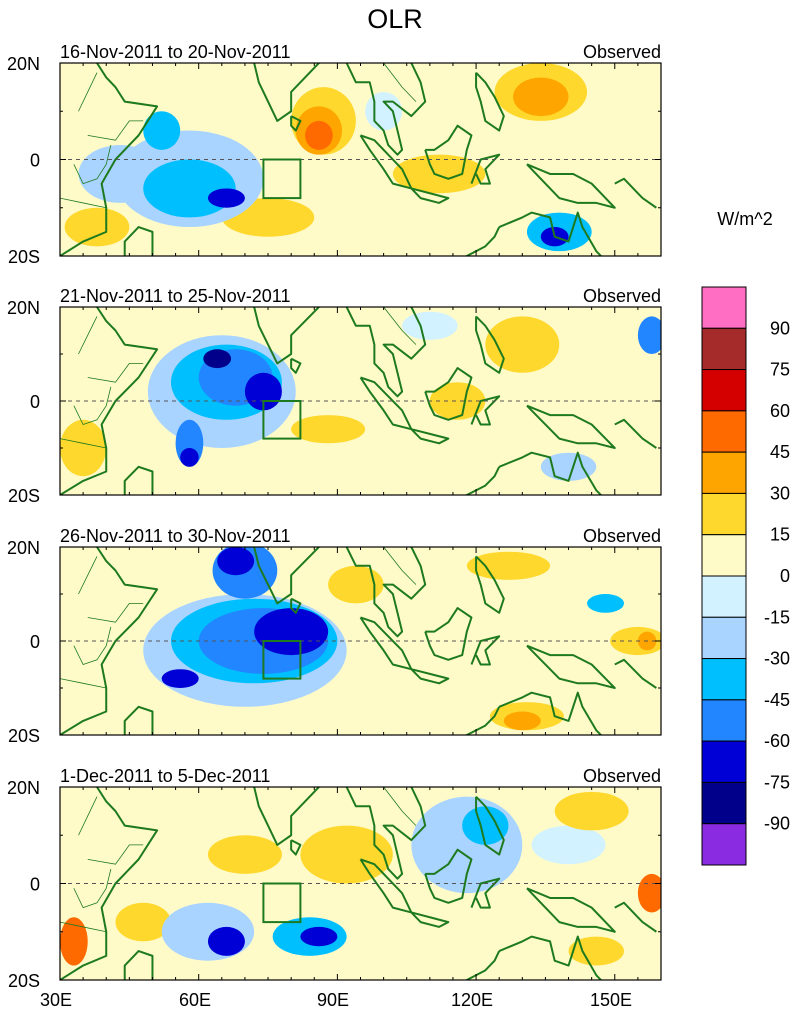  I want to click on units-label: W/m^2, so click(744, 219).